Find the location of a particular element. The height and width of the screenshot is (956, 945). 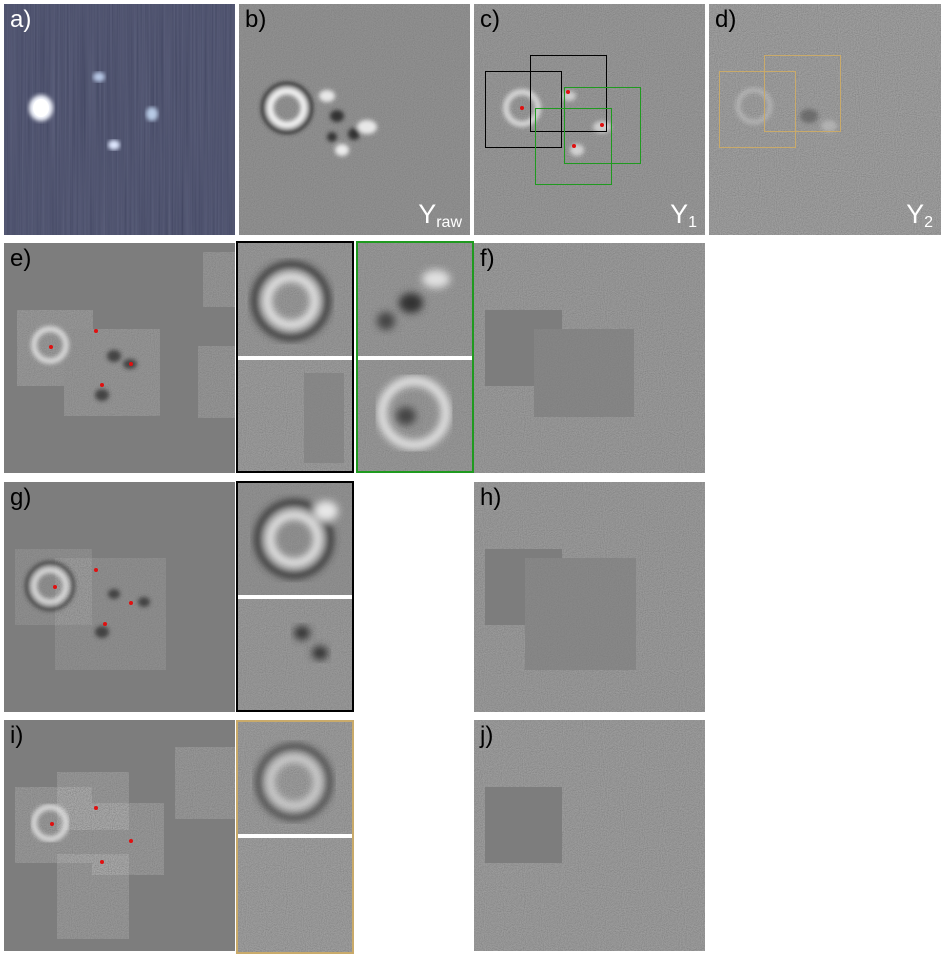

y-subscript: 1 is located at coordinates (692, 222).